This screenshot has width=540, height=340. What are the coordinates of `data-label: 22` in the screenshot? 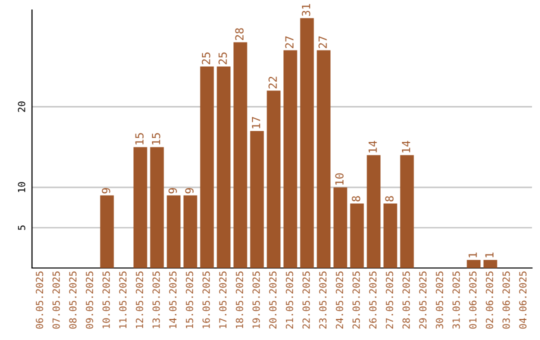 It's located at (272, 82).